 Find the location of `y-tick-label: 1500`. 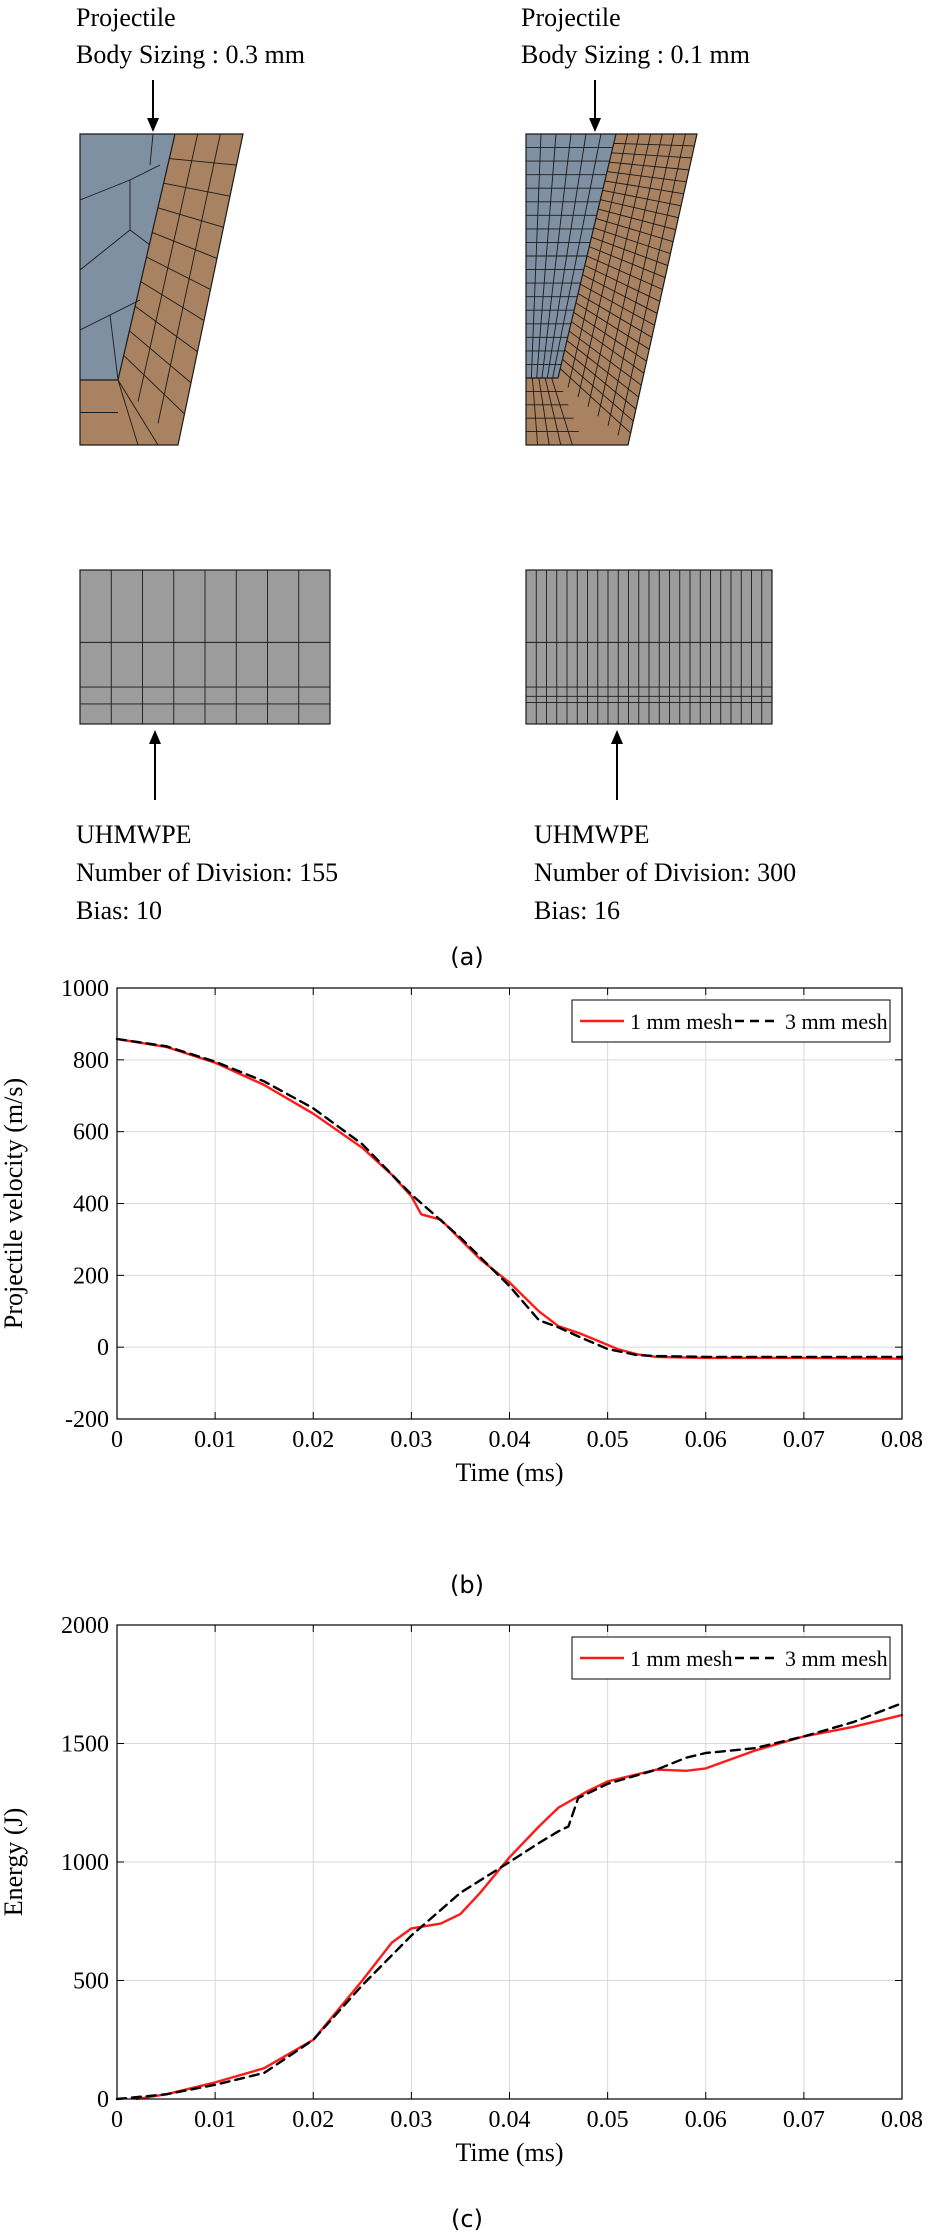

y-tick-label: 1500 is located at coordinates (85, 1745).